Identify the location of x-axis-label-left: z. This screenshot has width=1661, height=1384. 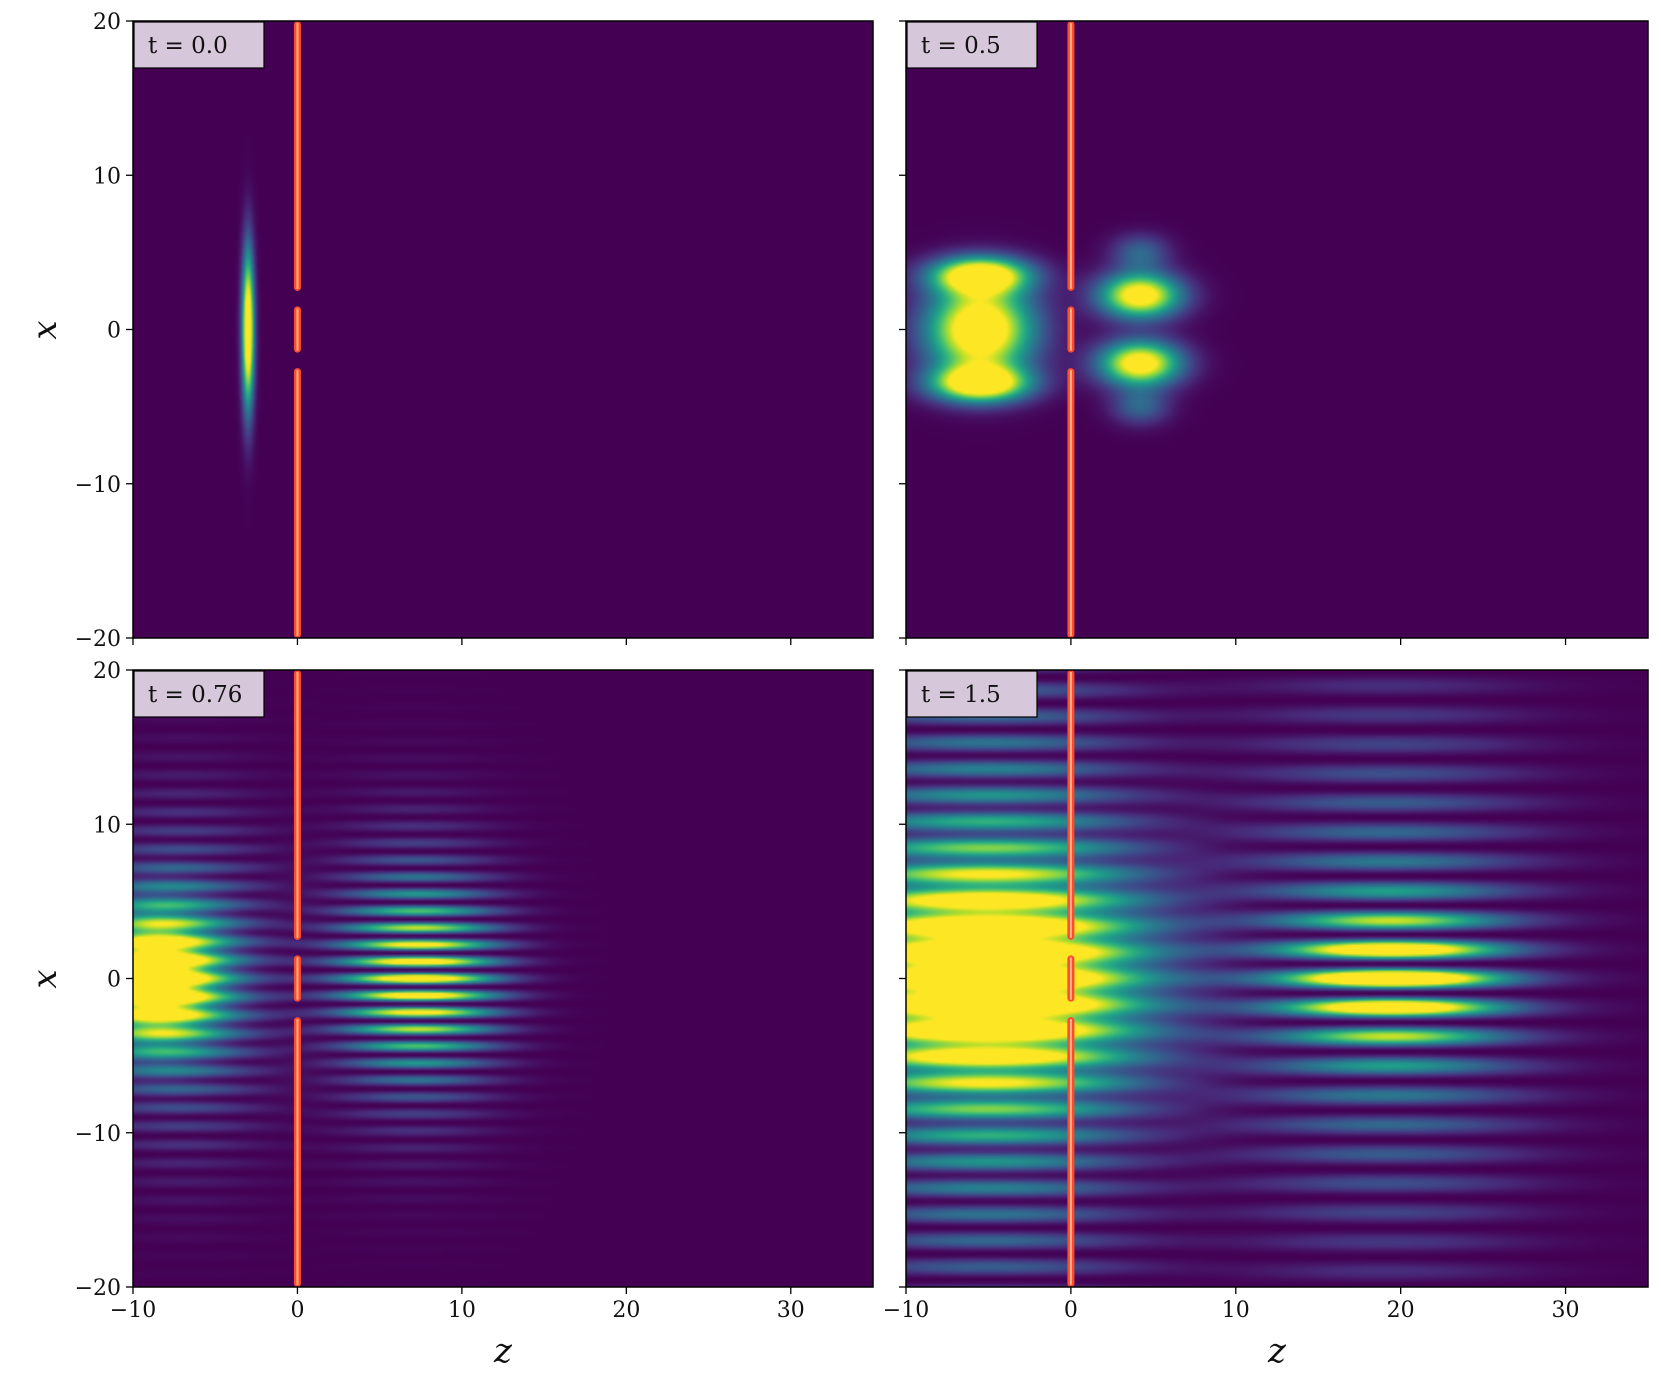
(503, 1351).